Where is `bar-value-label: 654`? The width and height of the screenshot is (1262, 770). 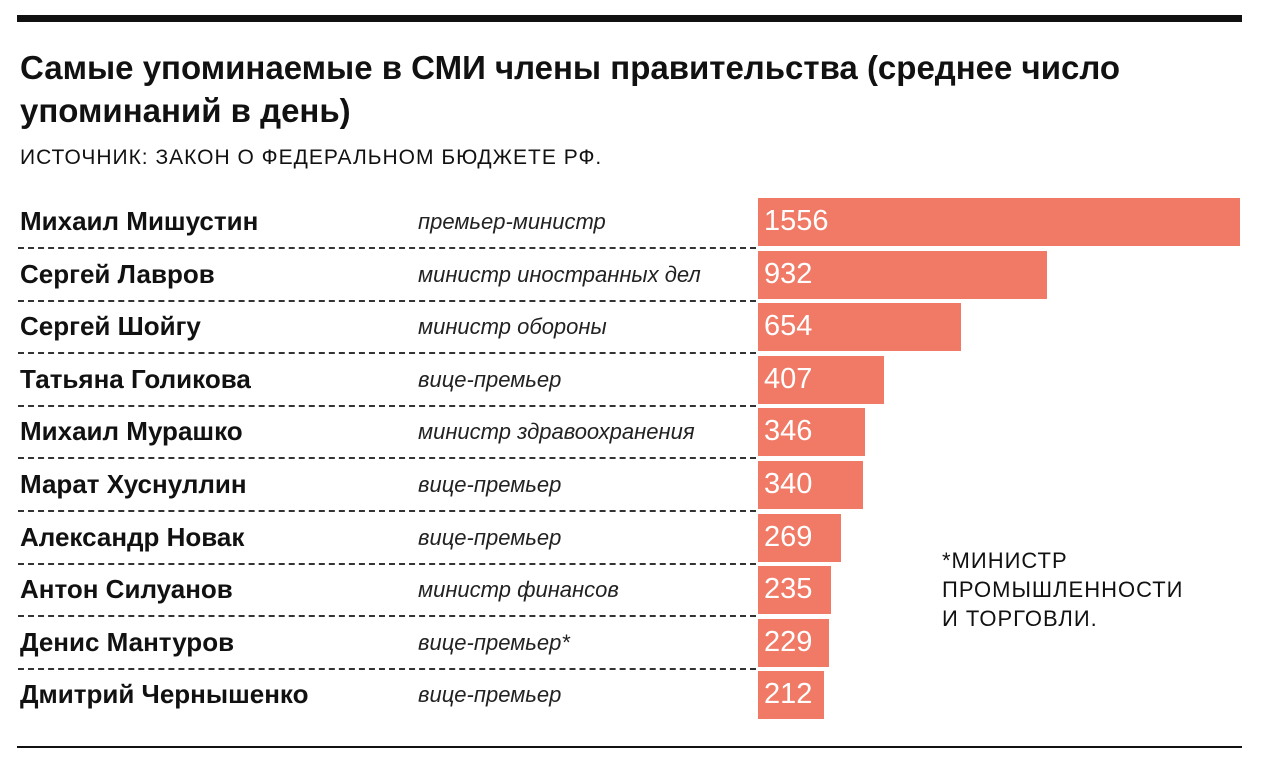
bar-value-label: 654 is located at coordinates (788, 326).